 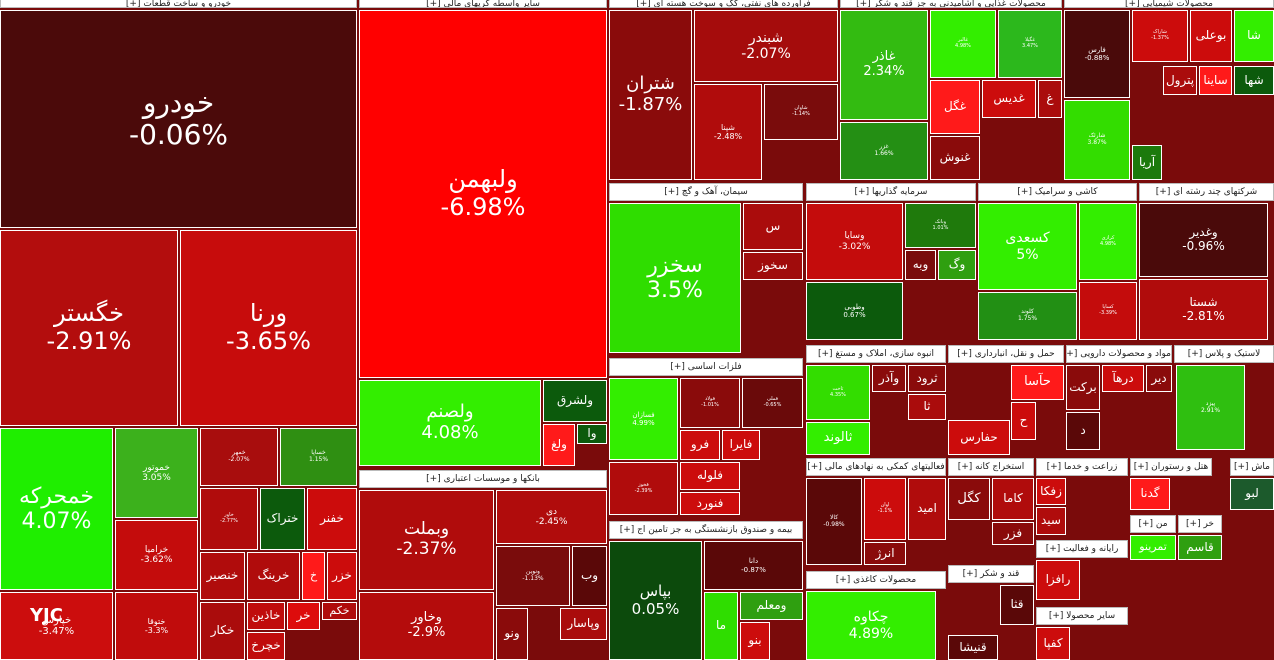 What do you see at coordinates (871, 633) in the screenshot?
I see `tile-change: 4.89%` at bounding box center [871, 633].